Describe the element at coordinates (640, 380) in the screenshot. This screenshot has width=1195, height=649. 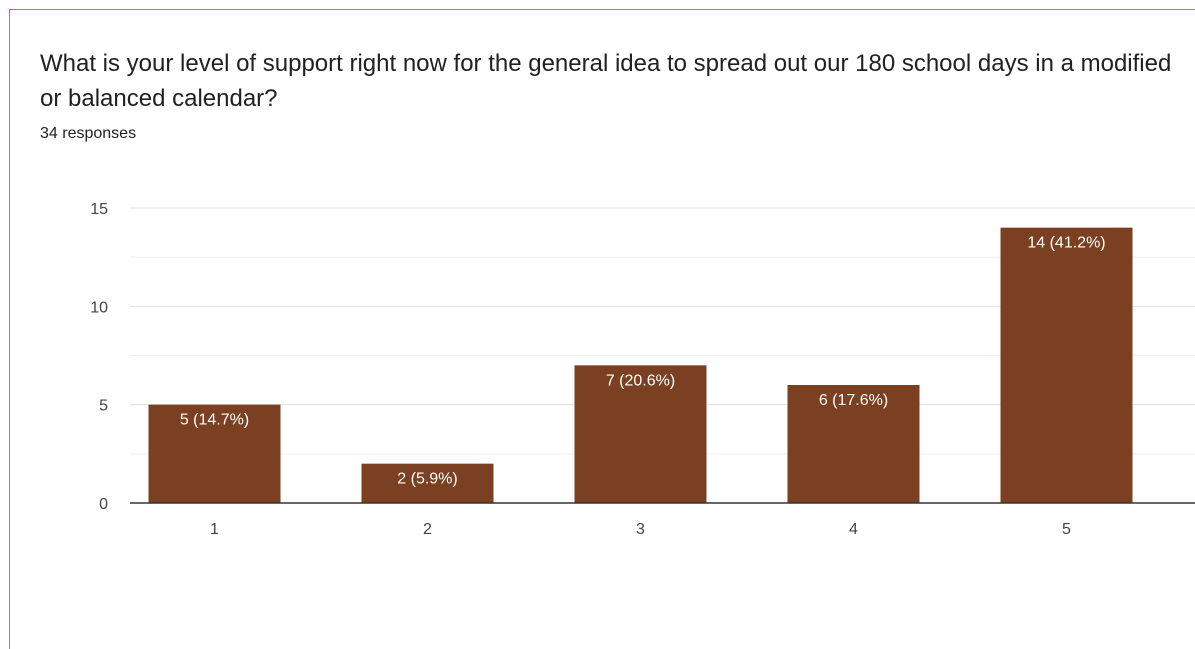
I see `bar-data-label: 7 (20.6%)` at that location.